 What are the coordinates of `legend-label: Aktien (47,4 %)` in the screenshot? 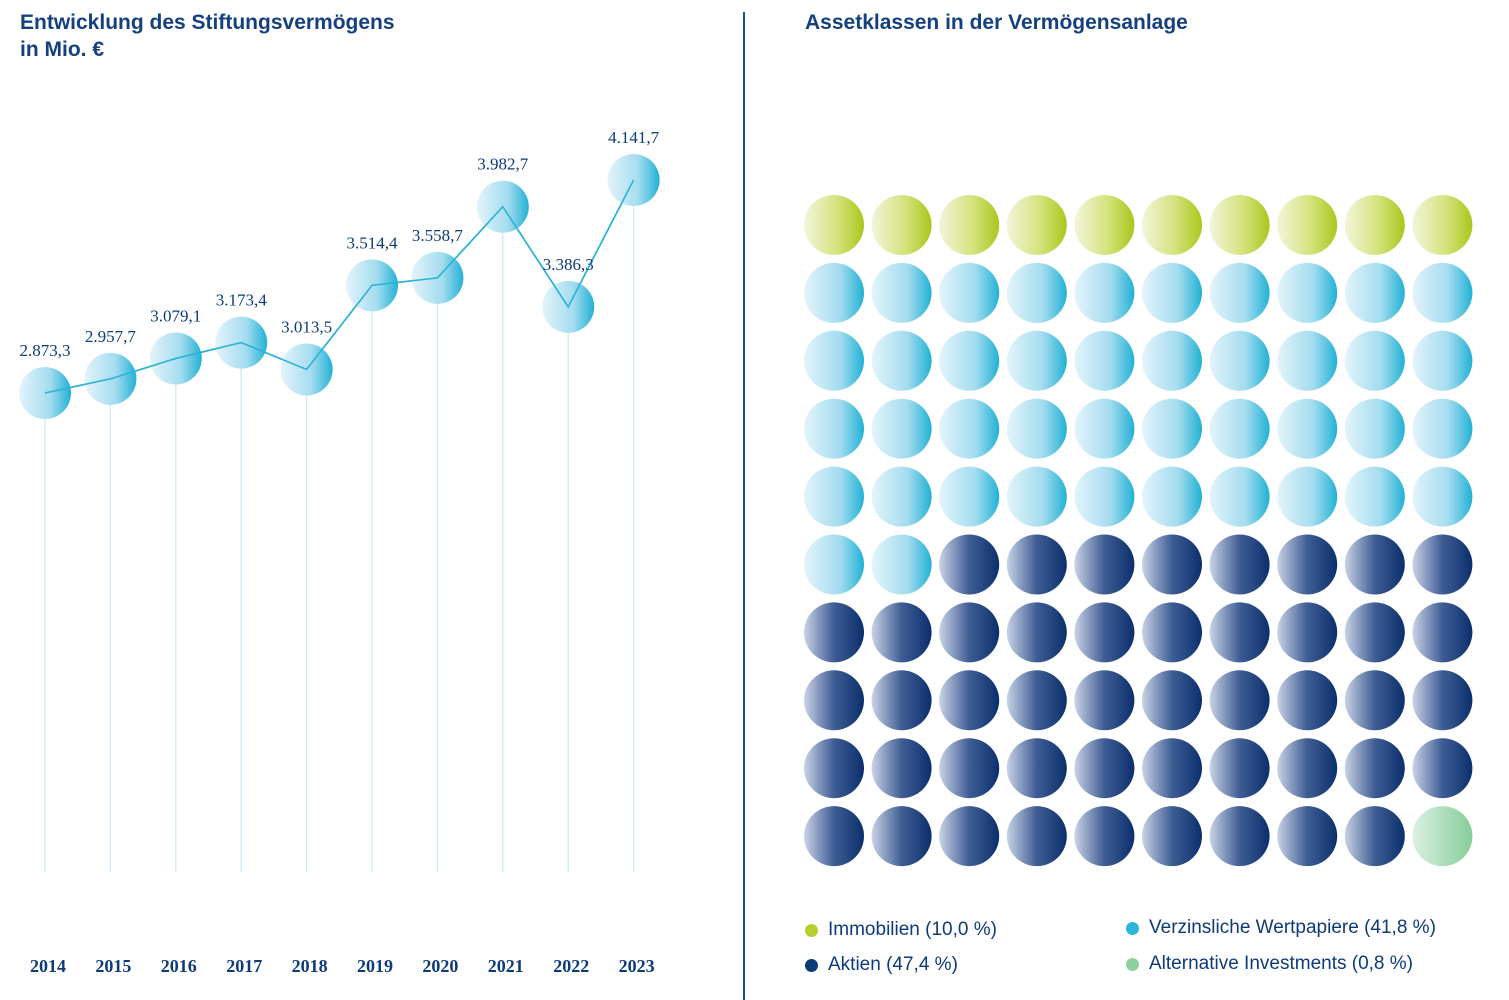 It's located at (893, 964).